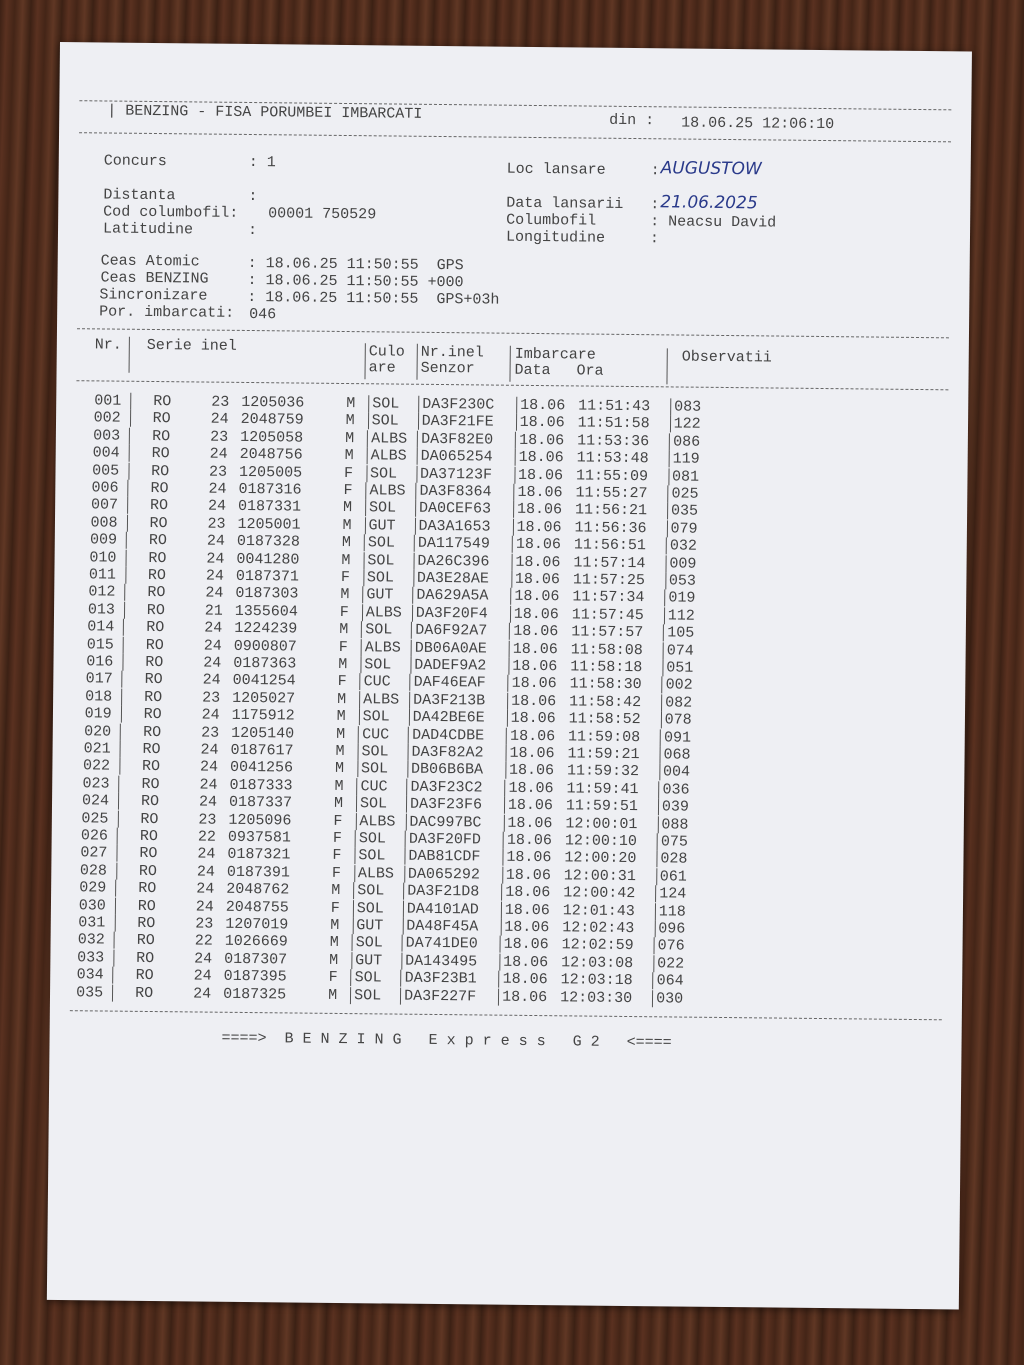  Describe the element at coordinates (682, 529) in the screenshot. I see `observation: 079` at that location.